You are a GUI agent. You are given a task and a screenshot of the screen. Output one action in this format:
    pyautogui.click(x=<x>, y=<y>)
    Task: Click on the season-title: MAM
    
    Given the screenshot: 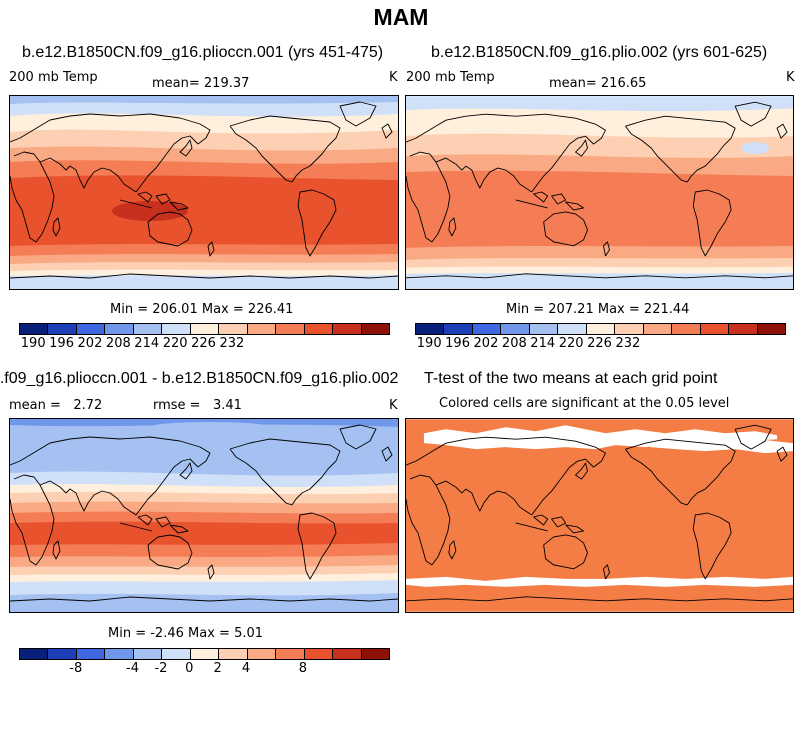 What is the action you would take?
    pyautogui.click(x=401, y=17)
    